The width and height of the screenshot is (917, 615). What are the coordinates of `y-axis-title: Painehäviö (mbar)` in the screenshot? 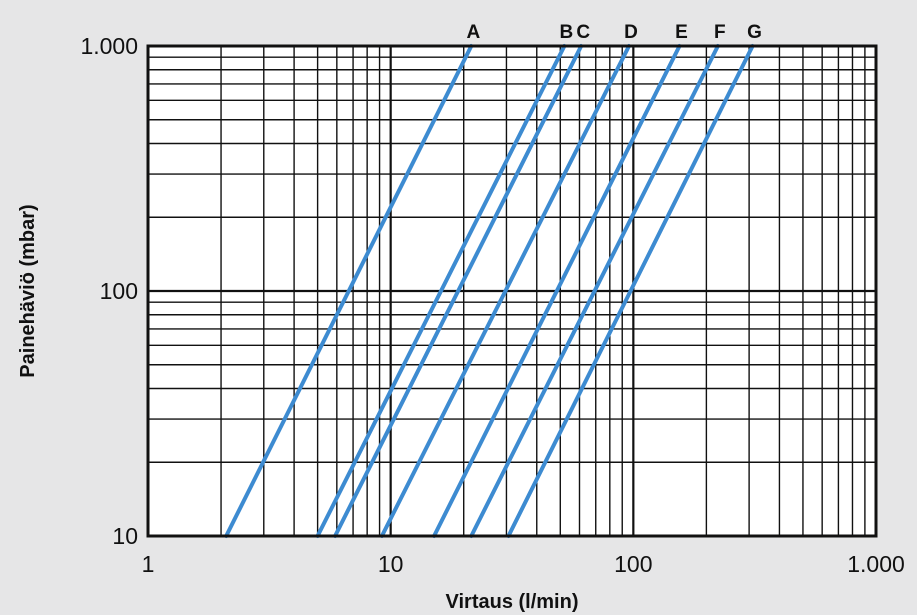 It's located at (28, 290).